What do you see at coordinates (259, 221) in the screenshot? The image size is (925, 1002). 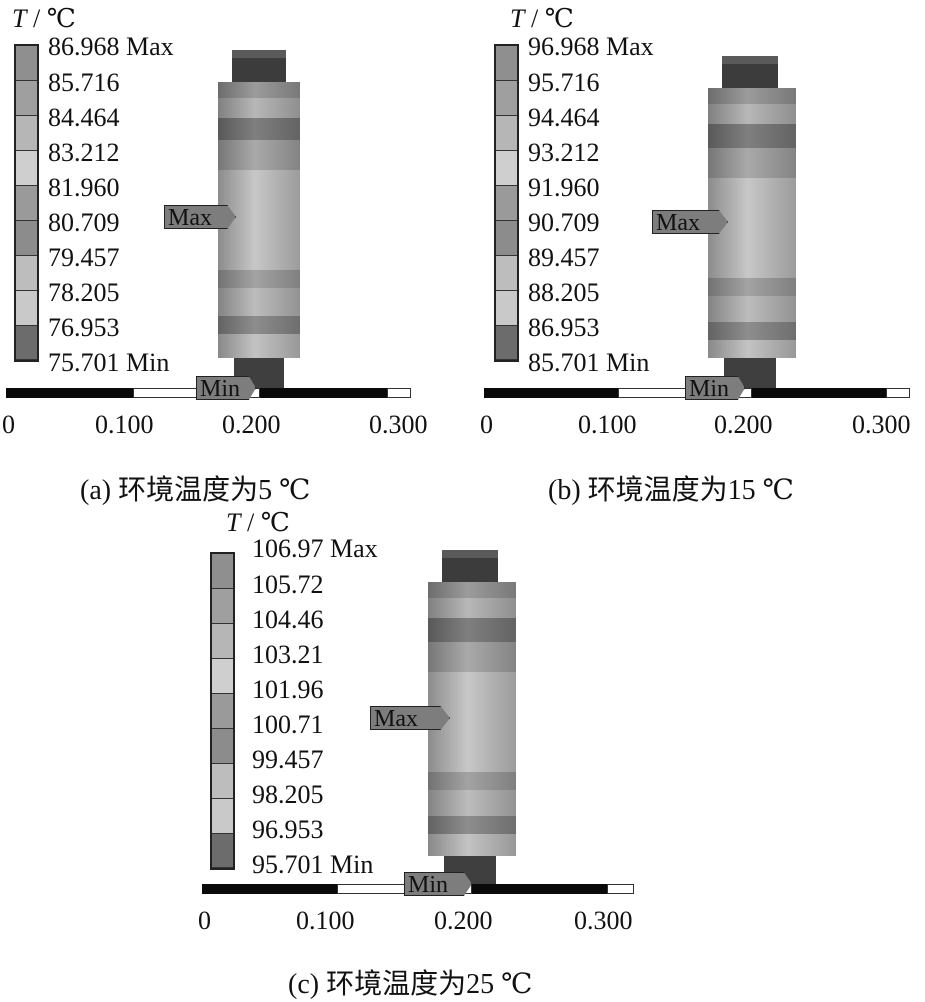 I see `cylinder-temperature-contour` at bounding box center [259, 221].